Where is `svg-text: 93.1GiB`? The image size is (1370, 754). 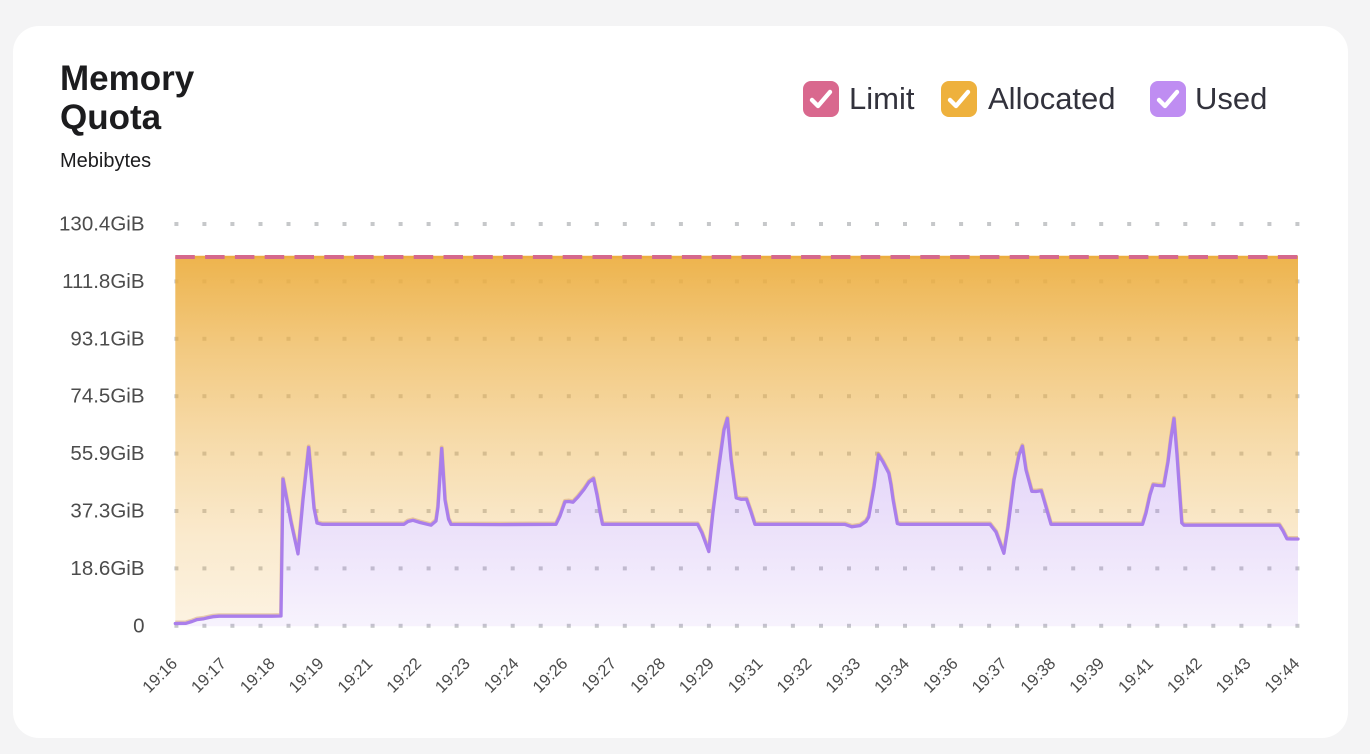
svg-text: 93.1GiB is located at coordinates (107, 338).